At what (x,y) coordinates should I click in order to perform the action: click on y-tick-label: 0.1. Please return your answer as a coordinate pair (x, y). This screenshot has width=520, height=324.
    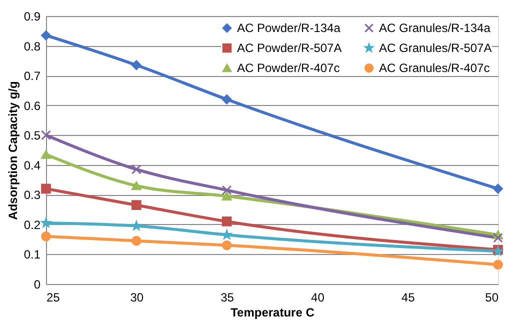
    Looking at the image, I should click on (32, 255).